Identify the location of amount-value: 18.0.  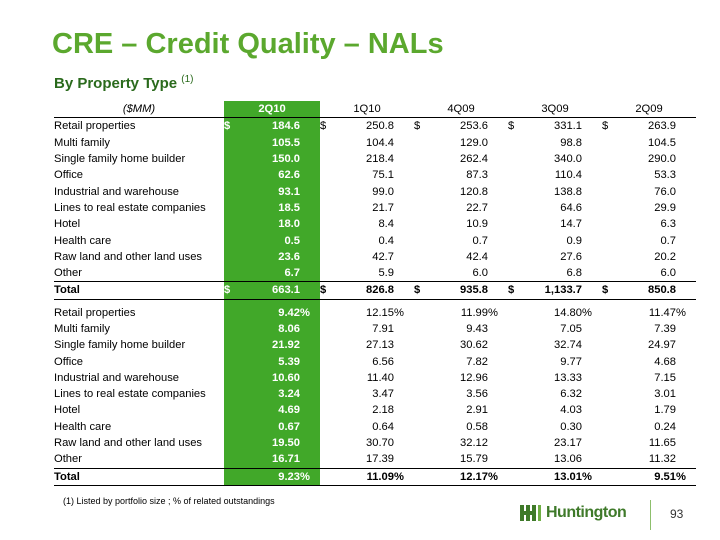
(272, 224).